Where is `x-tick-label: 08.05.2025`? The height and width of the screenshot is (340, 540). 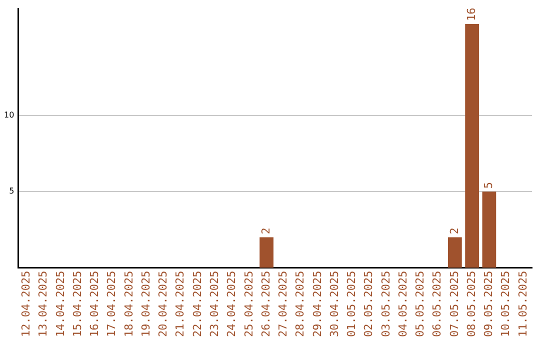
x-tick-label: 08.05.2025 is located at coordinates (471, 304).